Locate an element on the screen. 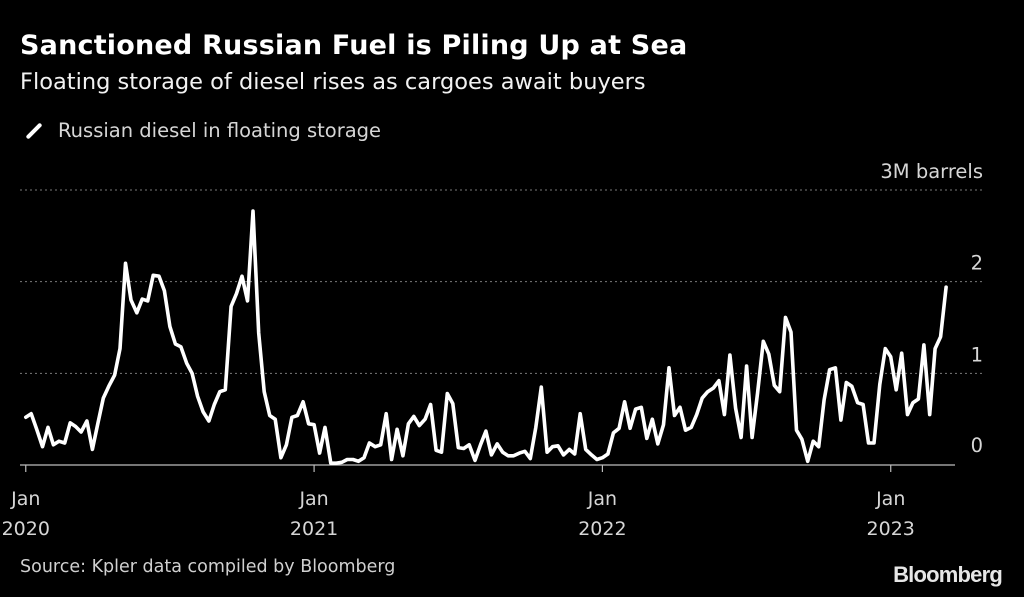 The width and height of the screenshot is (1024, 597). y-unit-label: 3M barrels is located at coordinates (931, 171).